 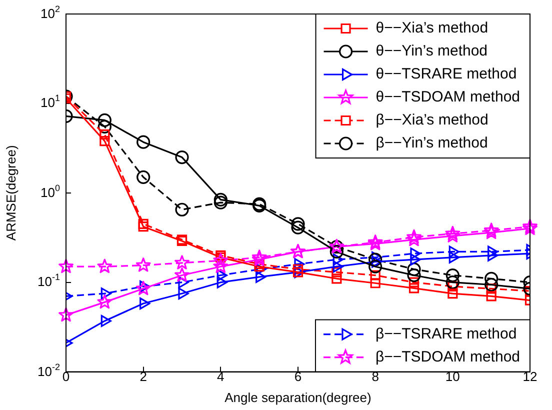 I want to click on y-tick-label: 10$^{2}$, so click(x=50, y=13).